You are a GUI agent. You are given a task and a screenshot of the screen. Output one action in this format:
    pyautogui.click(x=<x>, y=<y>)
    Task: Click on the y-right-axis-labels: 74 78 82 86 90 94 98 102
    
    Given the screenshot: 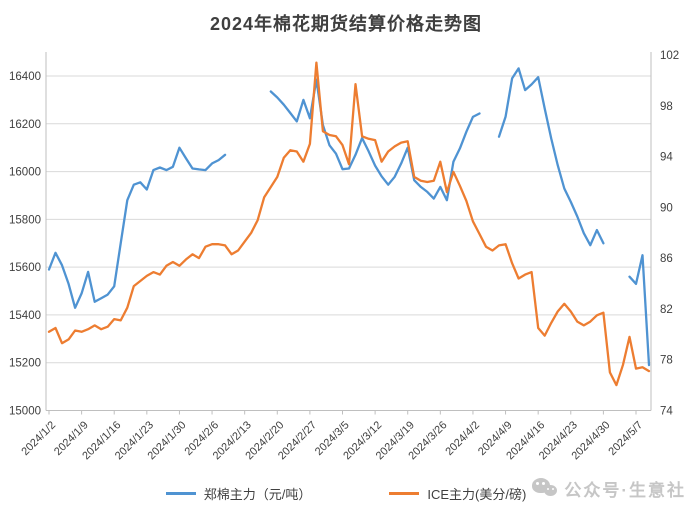 What is the action you would take?
    pyautogui.click(x=669, y=234)
    